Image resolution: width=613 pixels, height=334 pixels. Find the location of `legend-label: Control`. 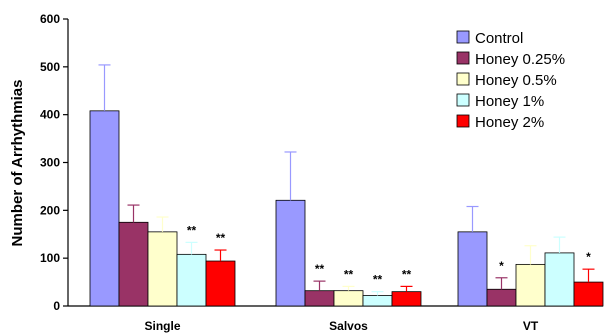

legend-label: Control is located at coordinates (499, 38).